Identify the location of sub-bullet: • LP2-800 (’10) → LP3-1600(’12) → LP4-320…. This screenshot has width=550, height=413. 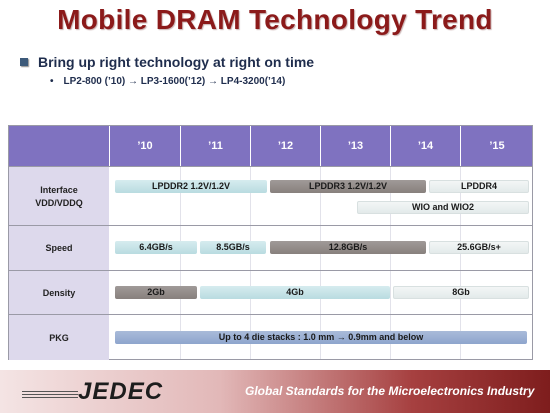
(167, 81).